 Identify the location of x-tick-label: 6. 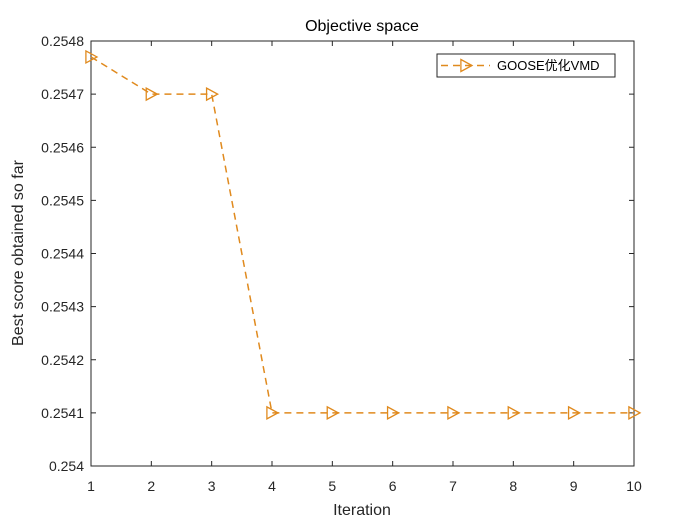
(393, 486).